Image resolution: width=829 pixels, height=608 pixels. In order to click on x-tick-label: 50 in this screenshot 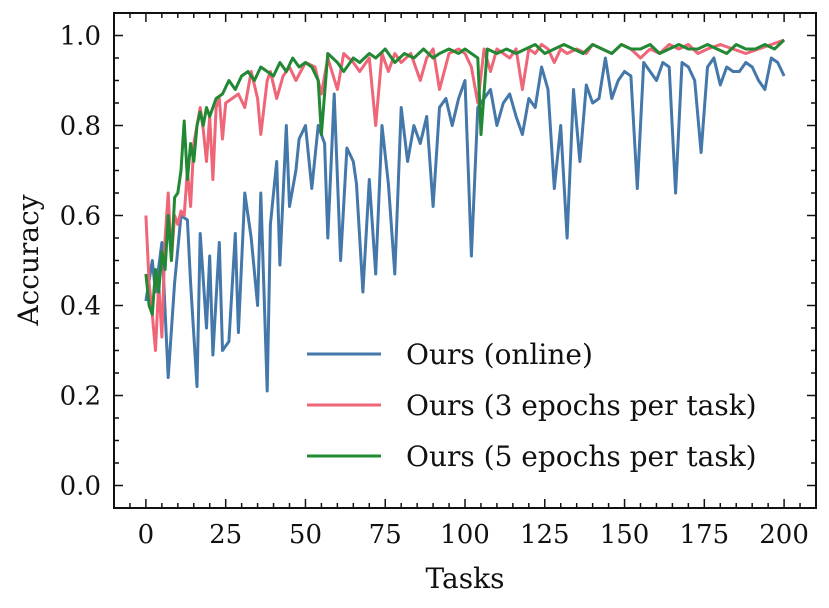, I will do `click(305, 535)`.